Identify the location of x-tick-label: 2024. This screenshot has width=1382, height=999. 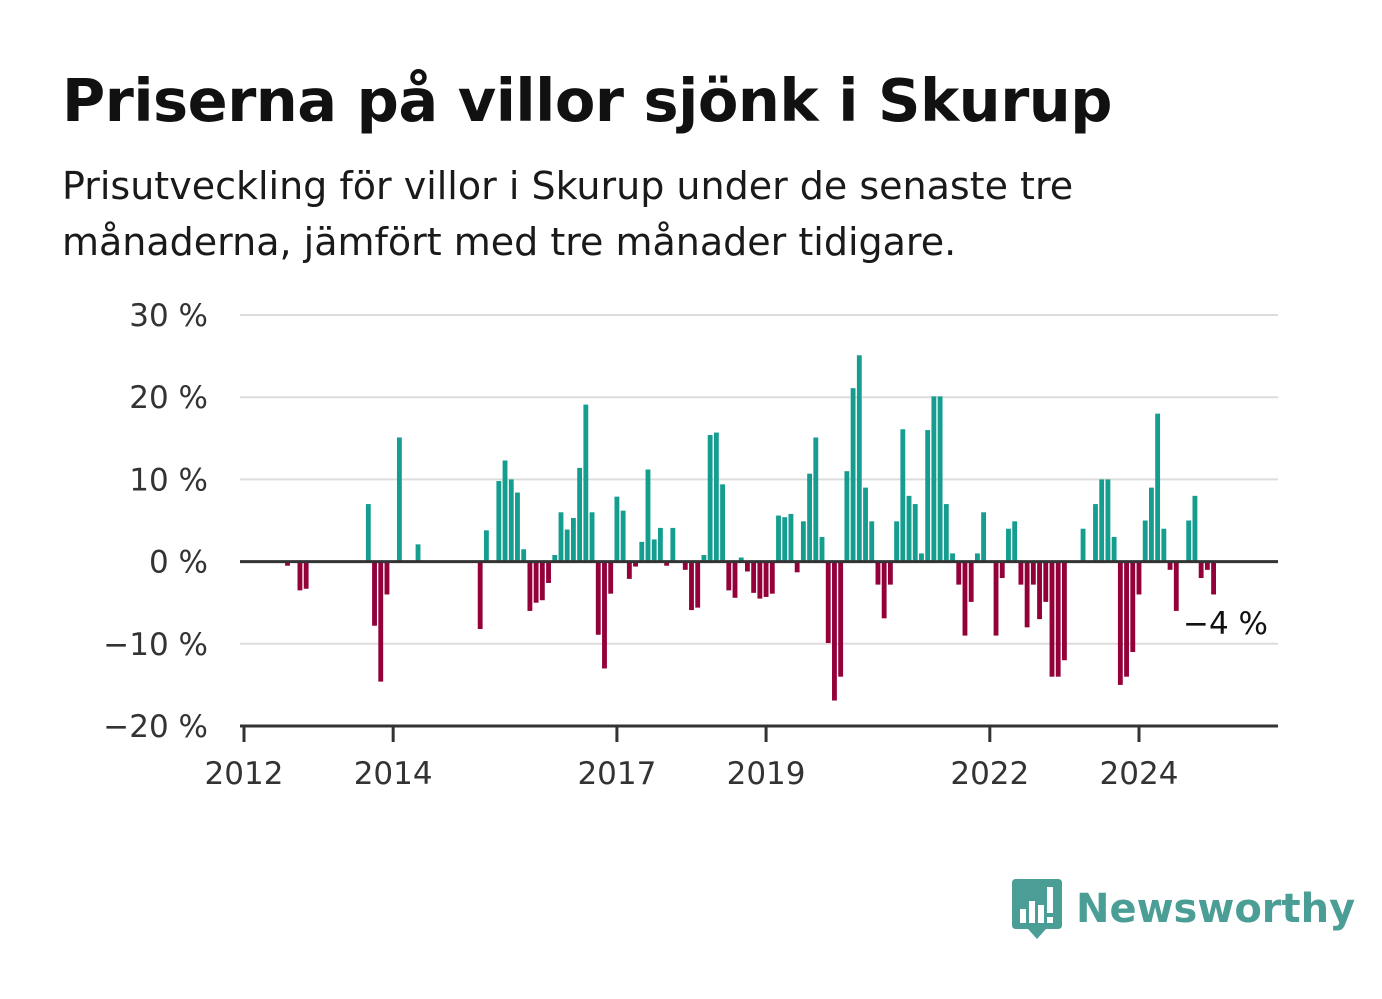
(1139, 774).